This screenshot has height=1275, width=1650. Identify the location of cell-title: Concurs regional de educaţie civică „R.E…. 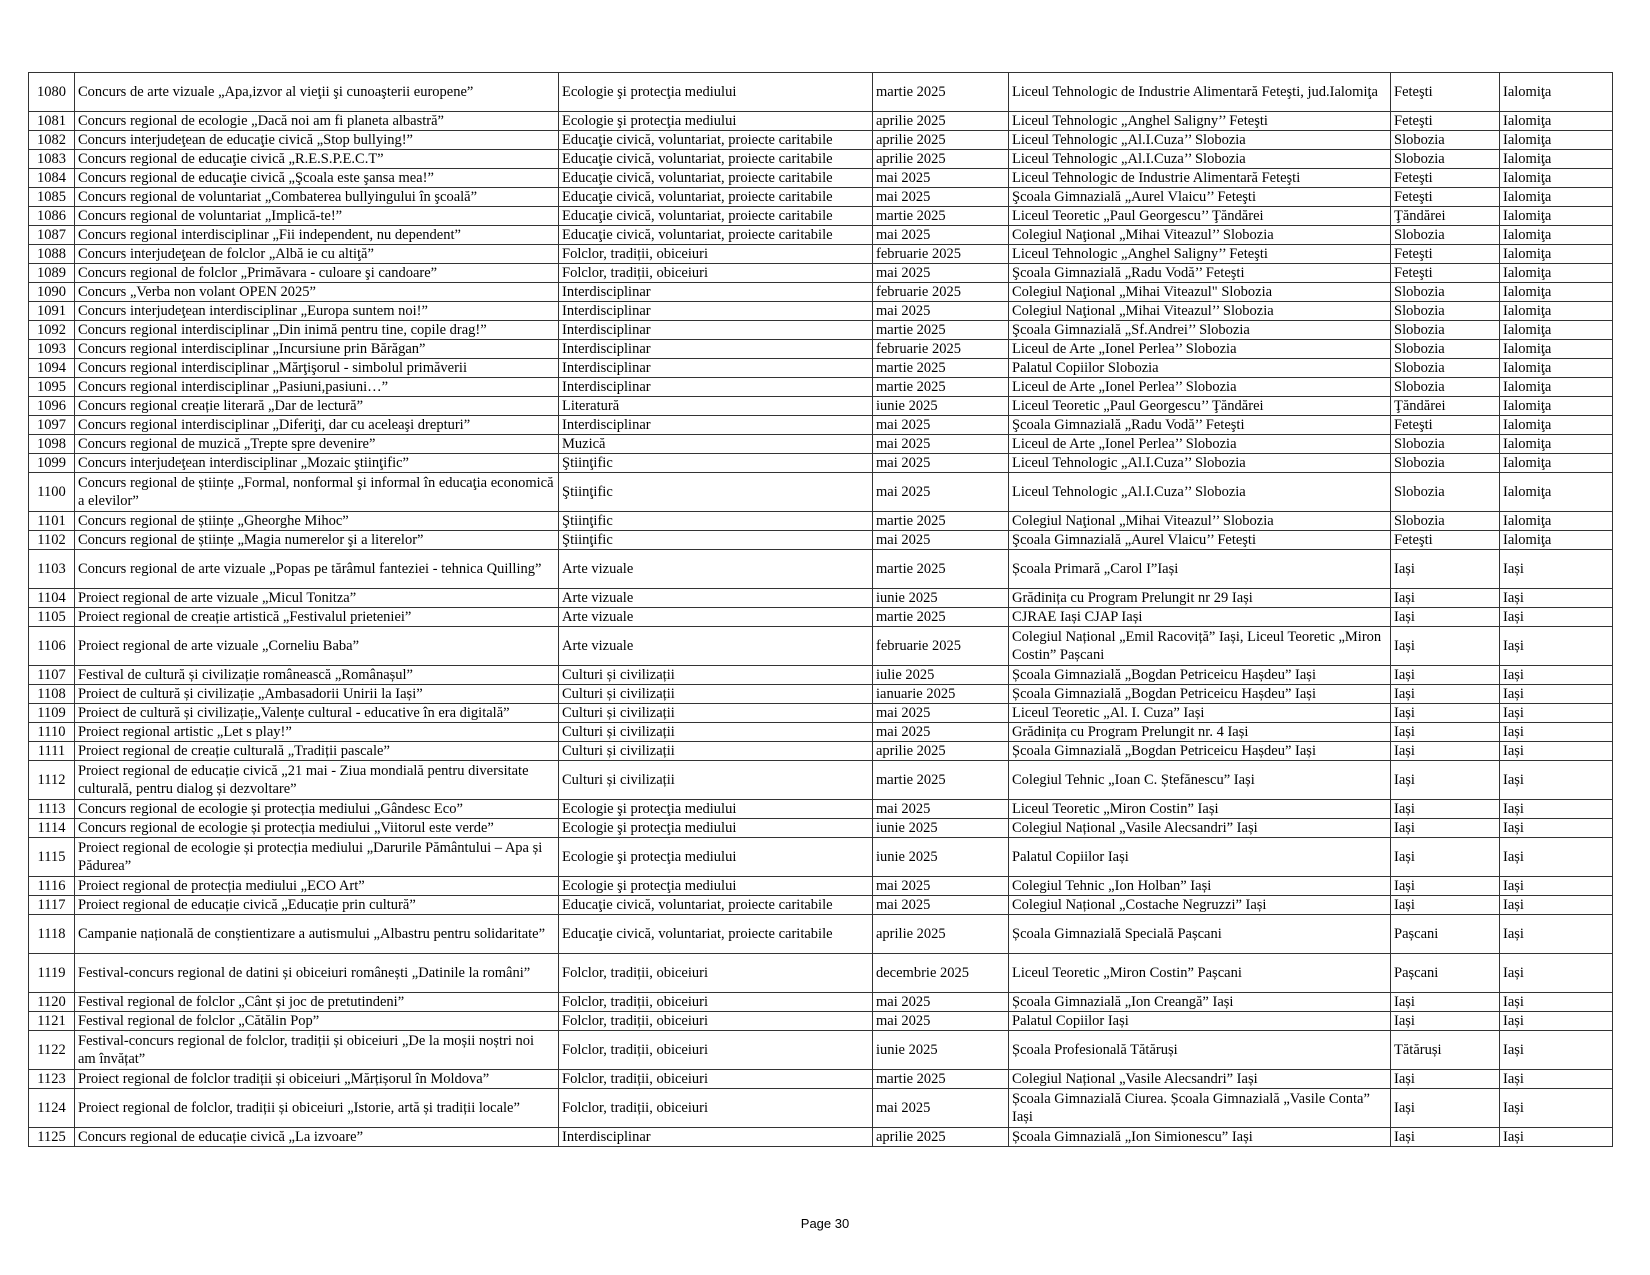
(316, 159).